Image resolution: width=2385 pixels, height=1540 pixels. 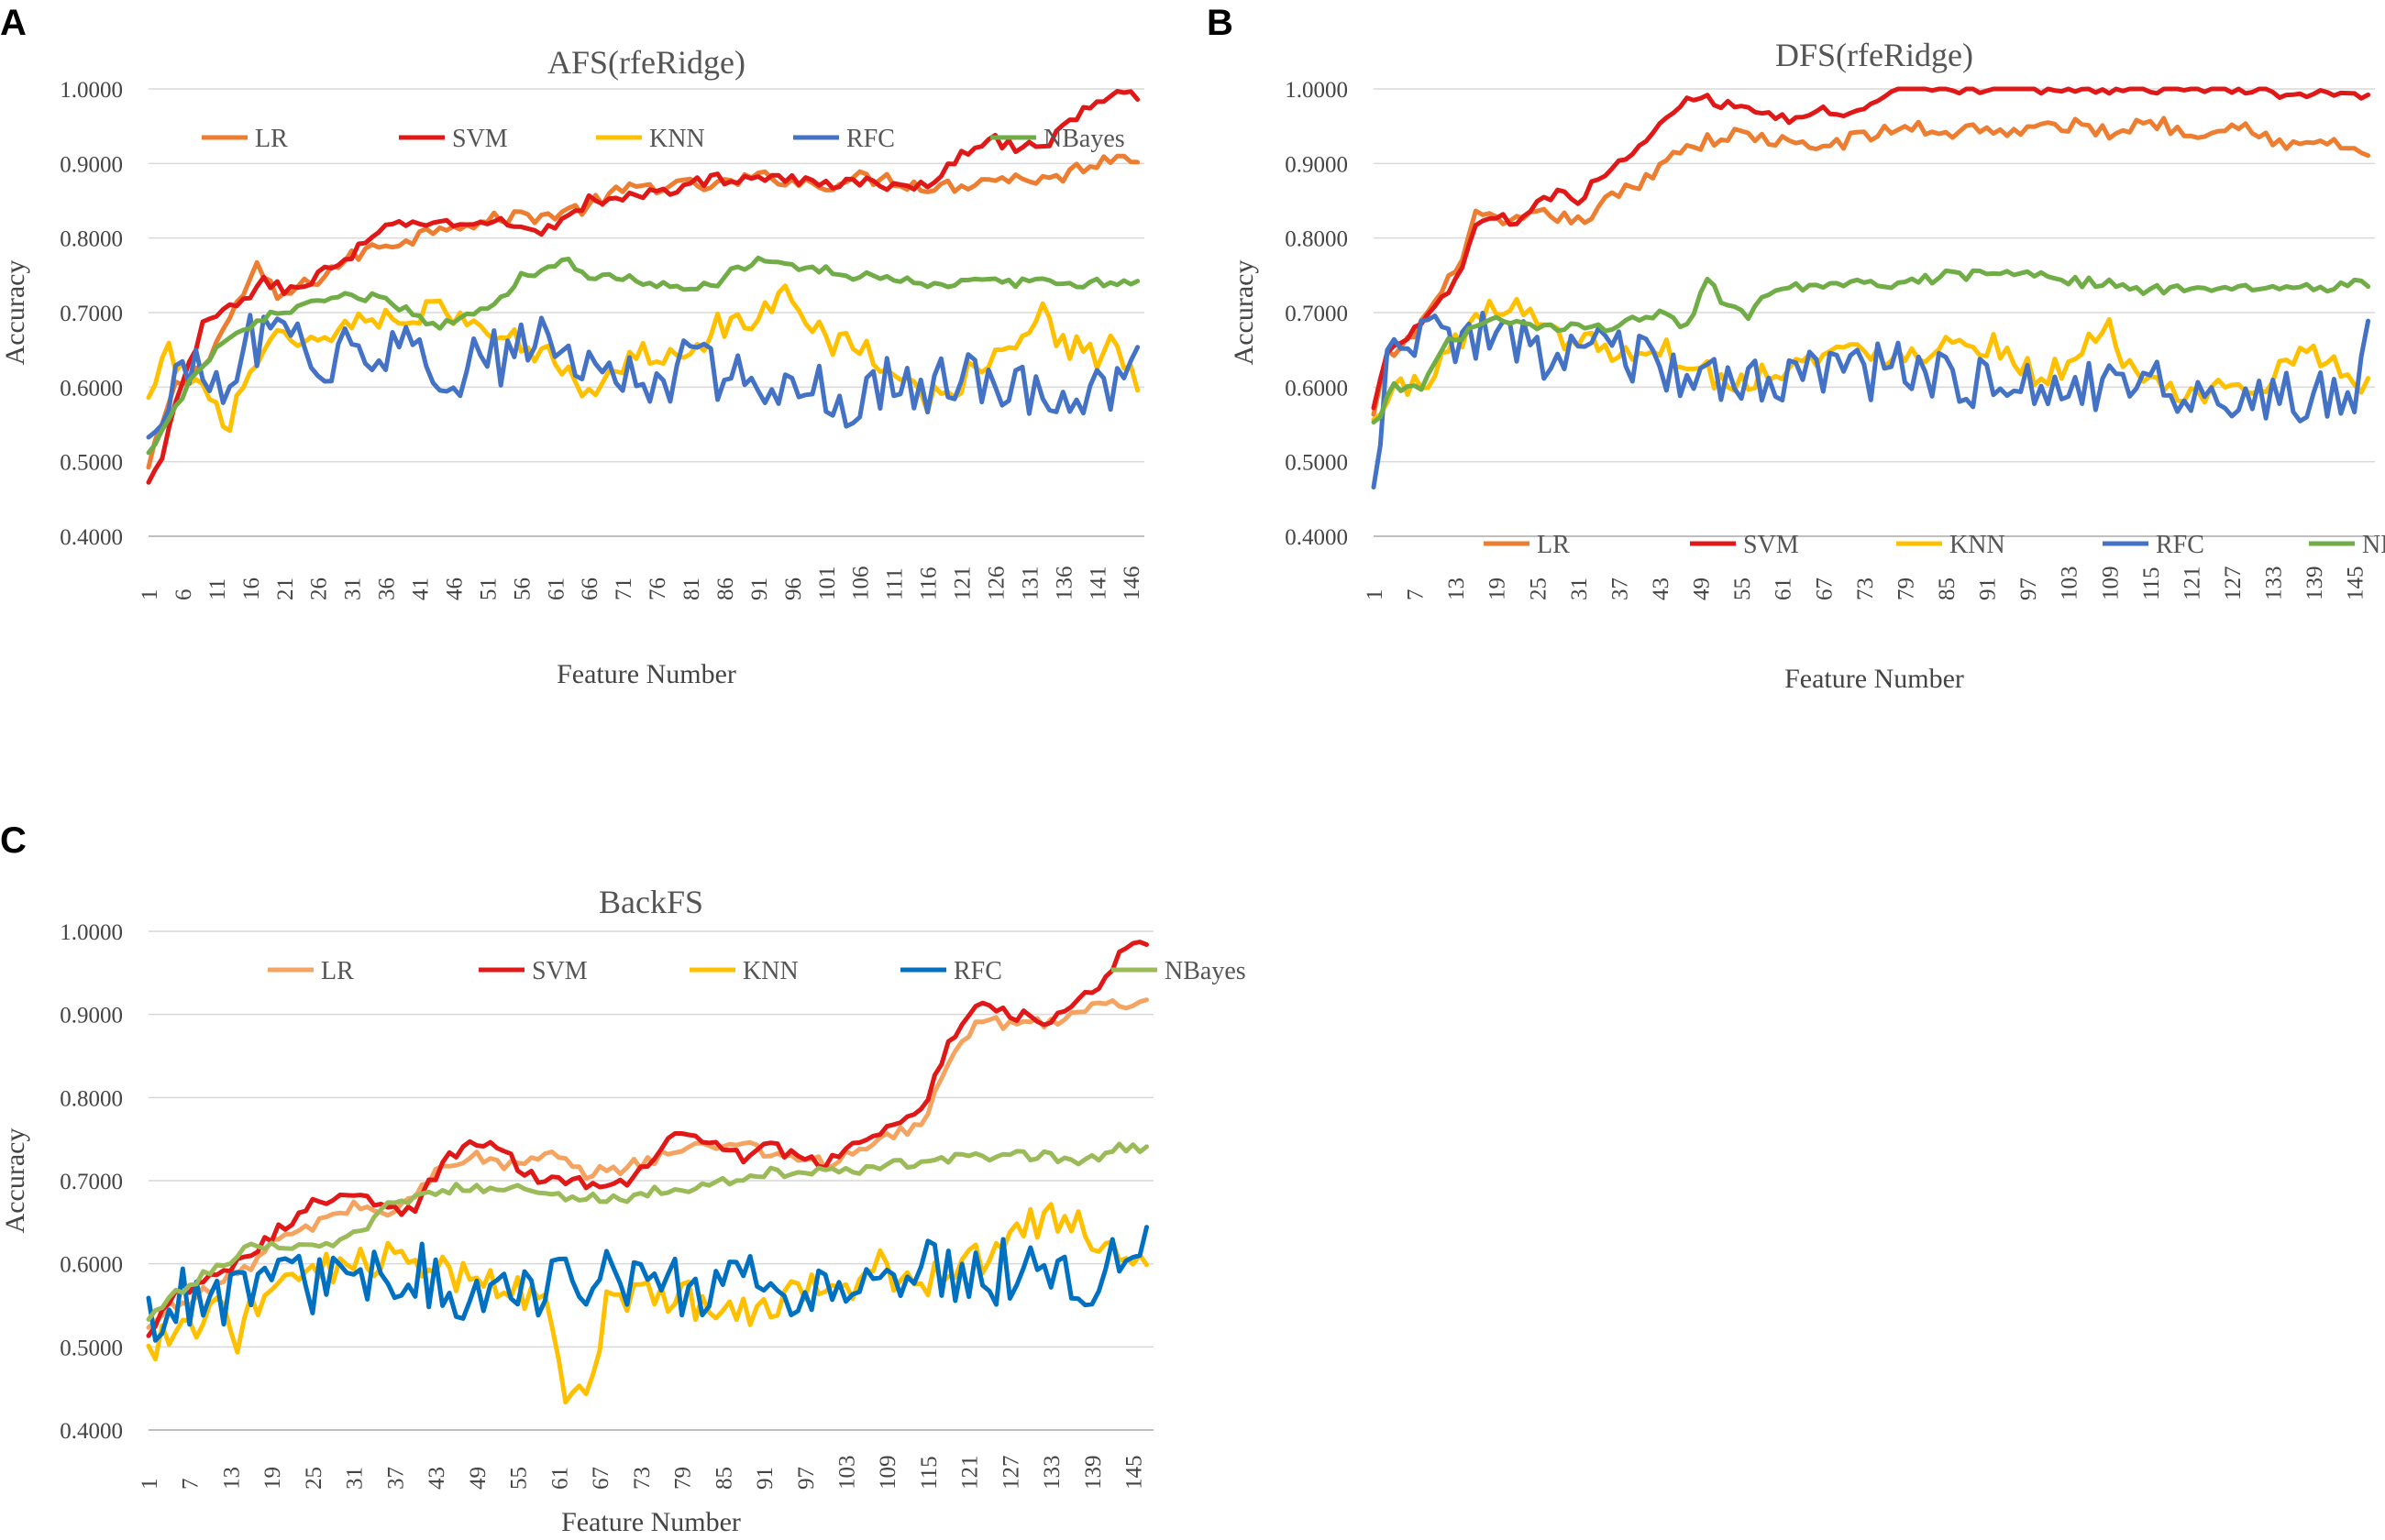 What do you see at coordinates (1497, 589) in the screenshot?
I see `x-tick-label: 19` at bounding box center [1497, 589].